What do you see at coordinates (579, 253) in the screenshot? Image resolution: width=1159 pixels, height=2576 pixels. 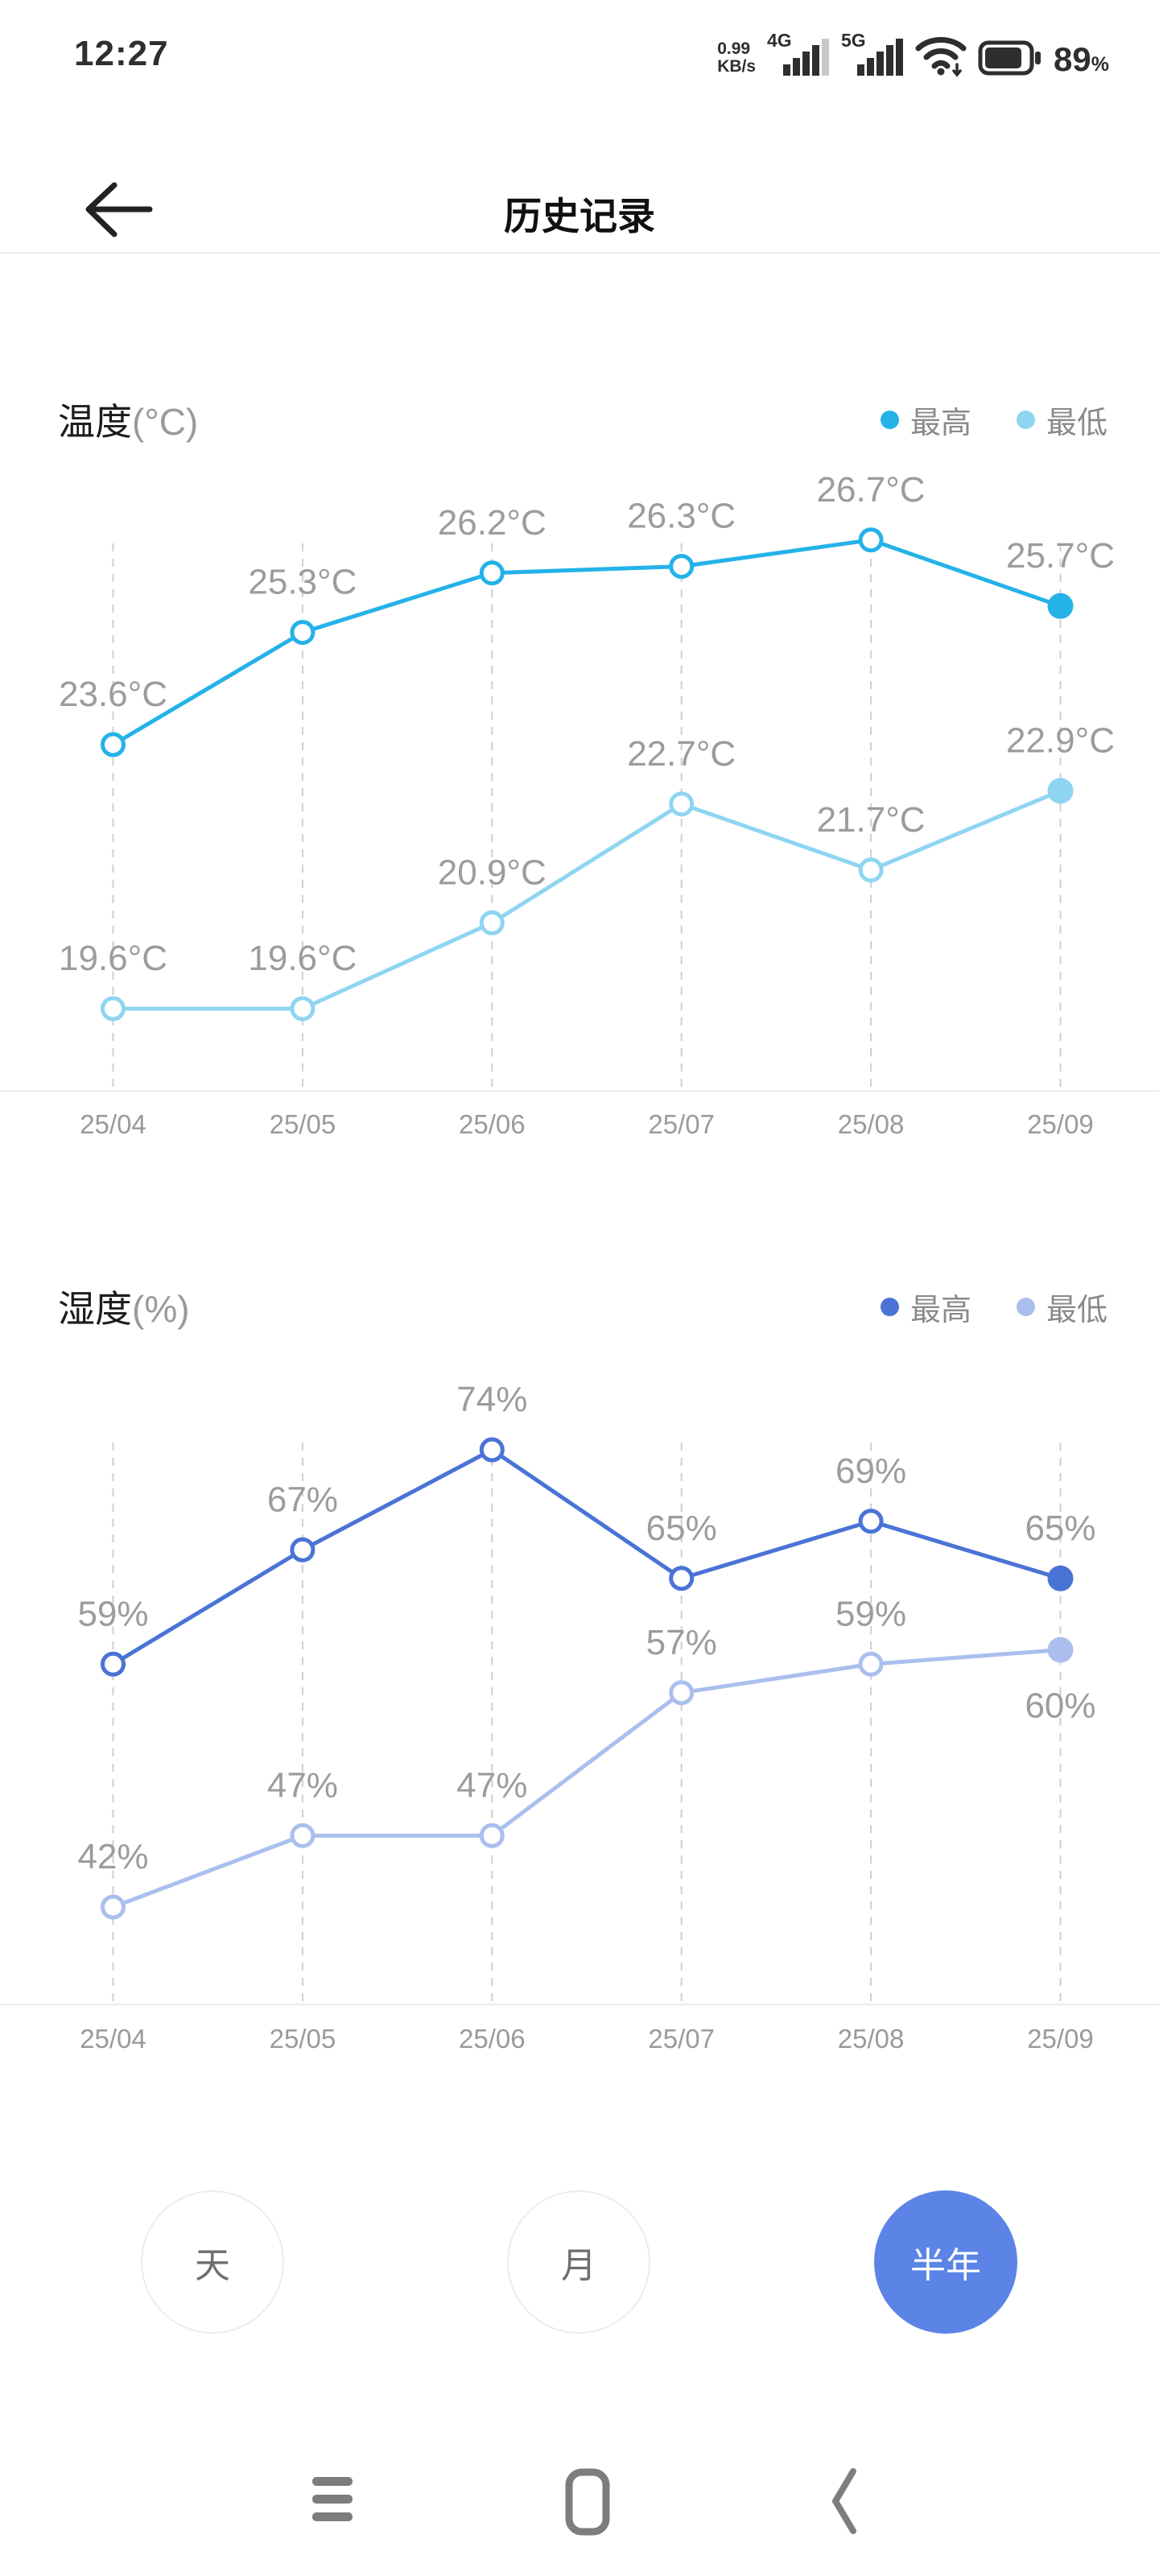 I see `header-divider` at bounding box center [579, 253].